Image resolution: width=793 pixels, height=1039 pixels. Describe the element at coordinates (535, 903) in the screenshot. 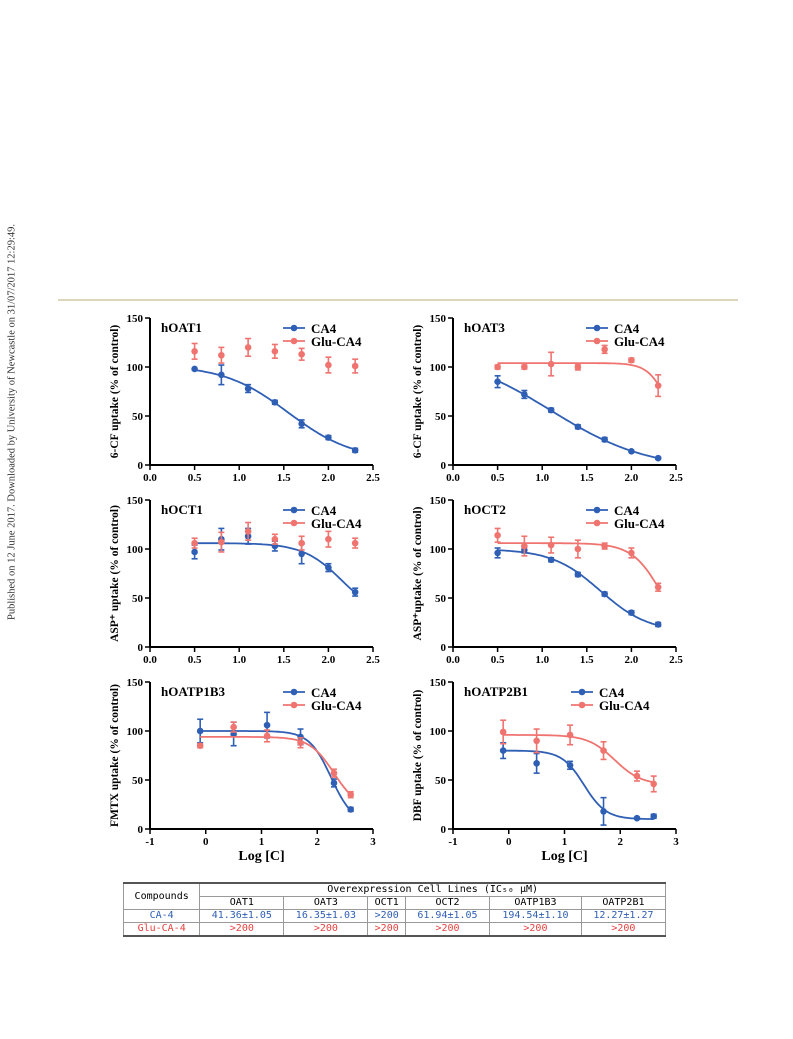

I see `column-header: OATP1B3` at that location.